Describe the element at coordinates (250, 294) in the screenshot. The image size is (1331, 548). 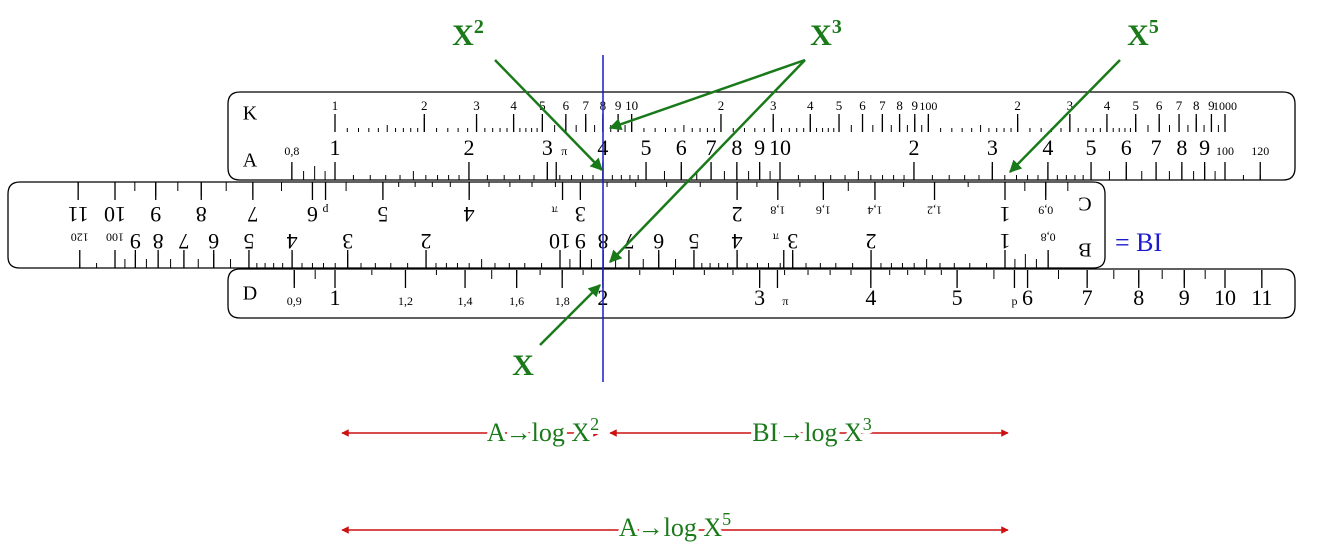
I see `scale-name: D` at that location.